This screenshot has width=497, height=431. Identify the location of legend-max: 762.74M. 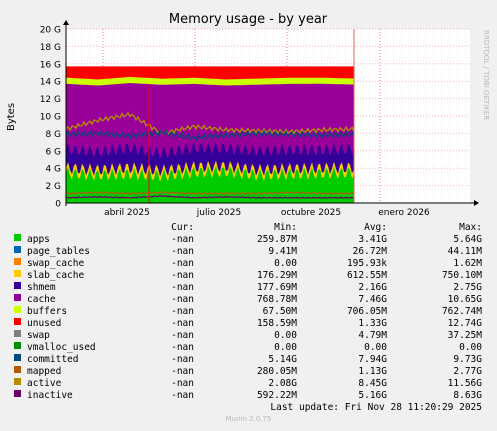
(461, 311).